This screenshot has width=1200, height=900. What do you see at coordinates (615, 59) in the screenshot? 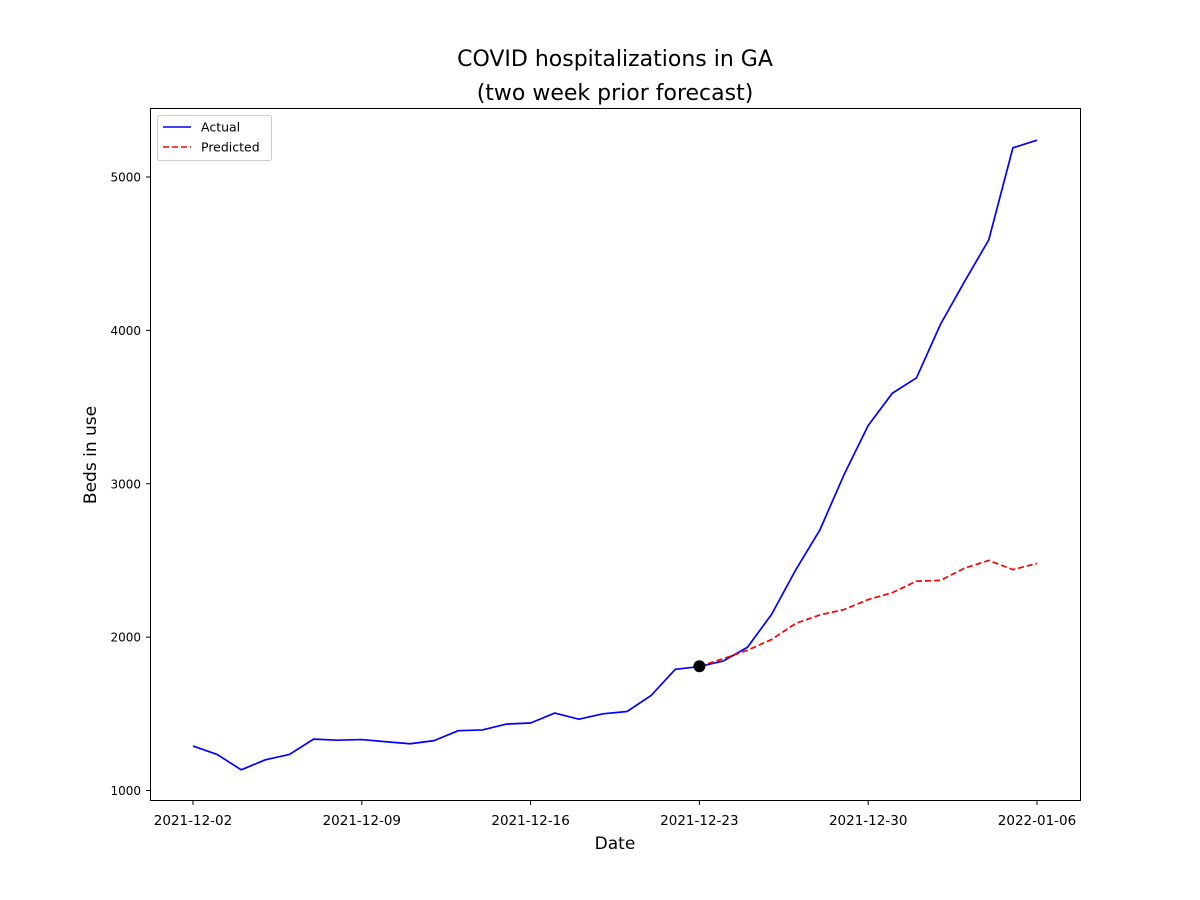
I see `chart-title-line-1: COVID hospitalizations in GA` at bounding box center [615, 59].